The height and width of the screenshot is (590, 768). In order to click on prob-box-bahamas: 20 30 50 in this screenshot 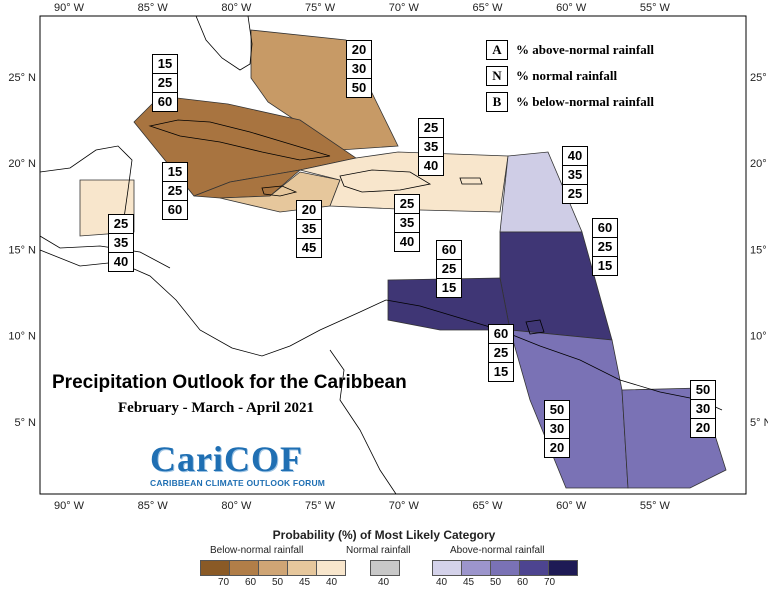, I will do `click(359, 69)`.